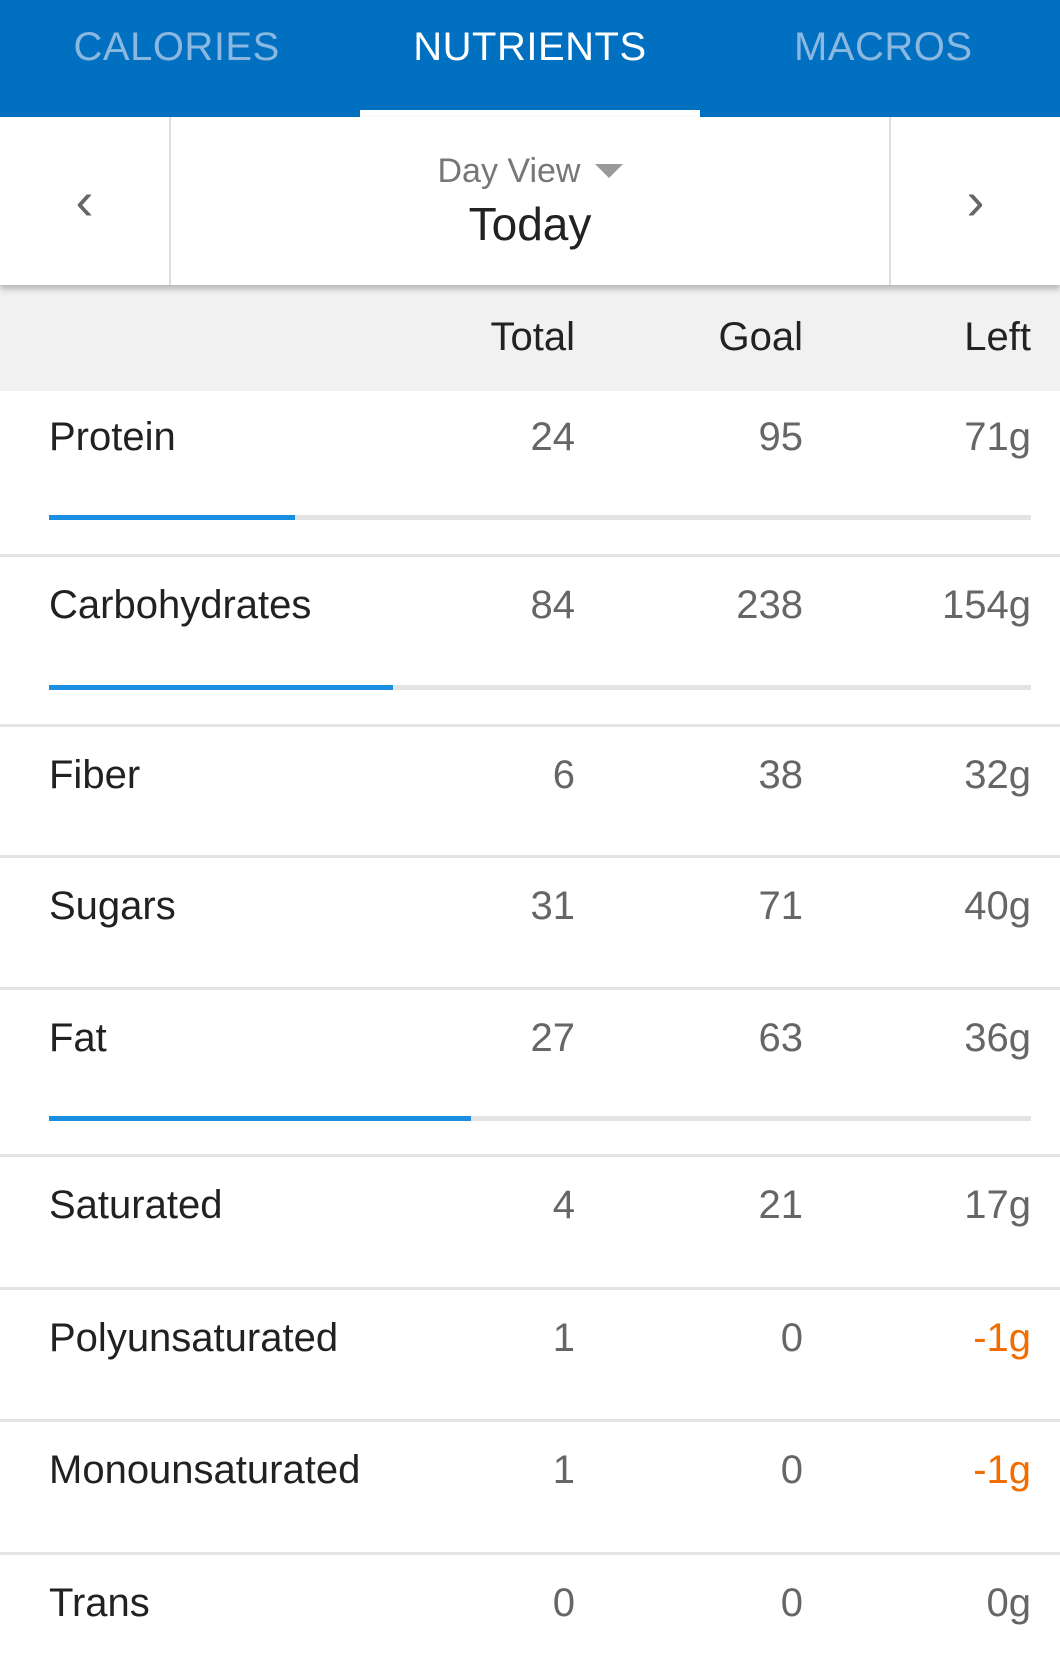  I want to click on column-goal: Goal, so click(761, 337).